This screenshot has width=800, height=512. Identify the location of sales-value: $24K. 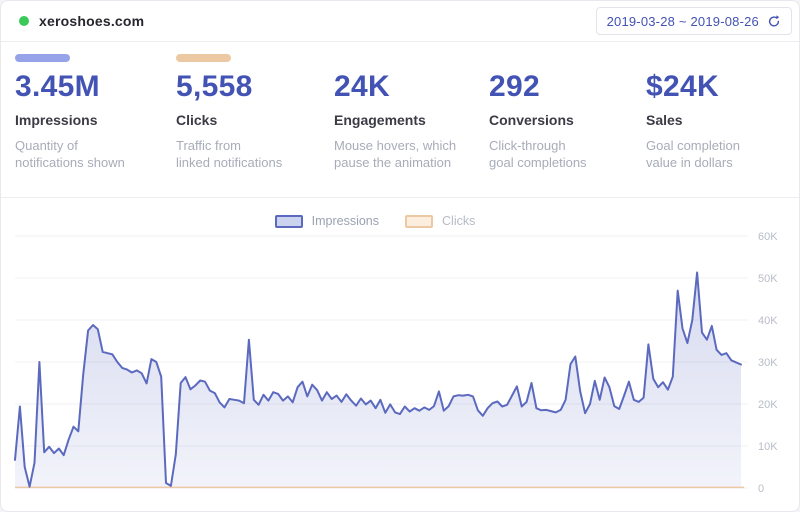
(682, 86).